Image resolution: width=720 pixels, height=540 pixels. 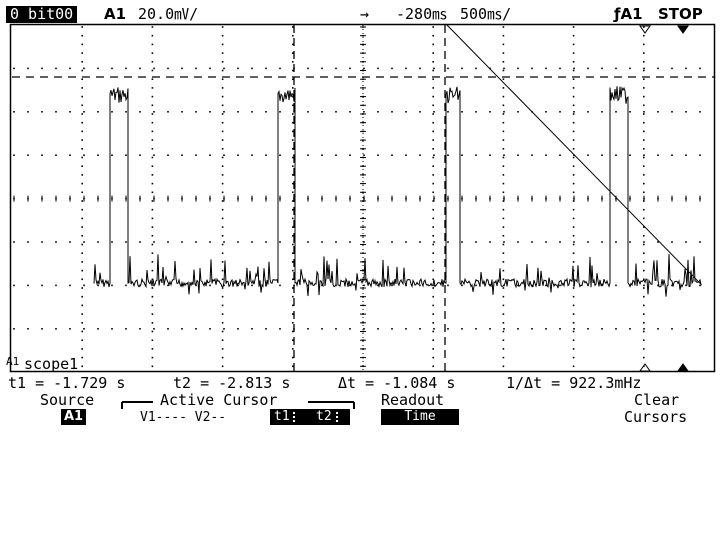 I want to click on t1-readout: t1 = -1.729 s, so click(x=67, y=383).